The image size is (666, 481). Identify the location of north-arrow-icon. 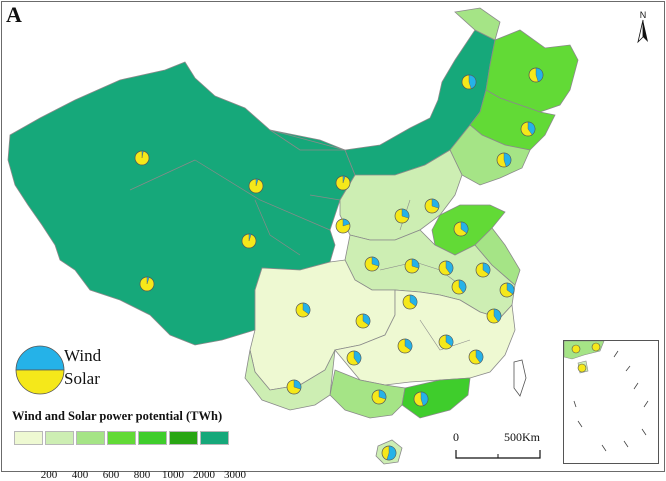
(642, 31).